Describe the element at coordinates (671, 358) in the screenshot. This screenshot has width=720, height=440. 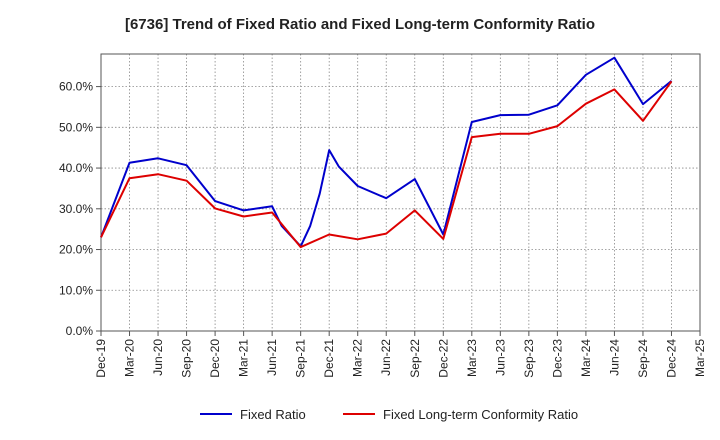
I see `x-tick-label: Dec-24` at that location.